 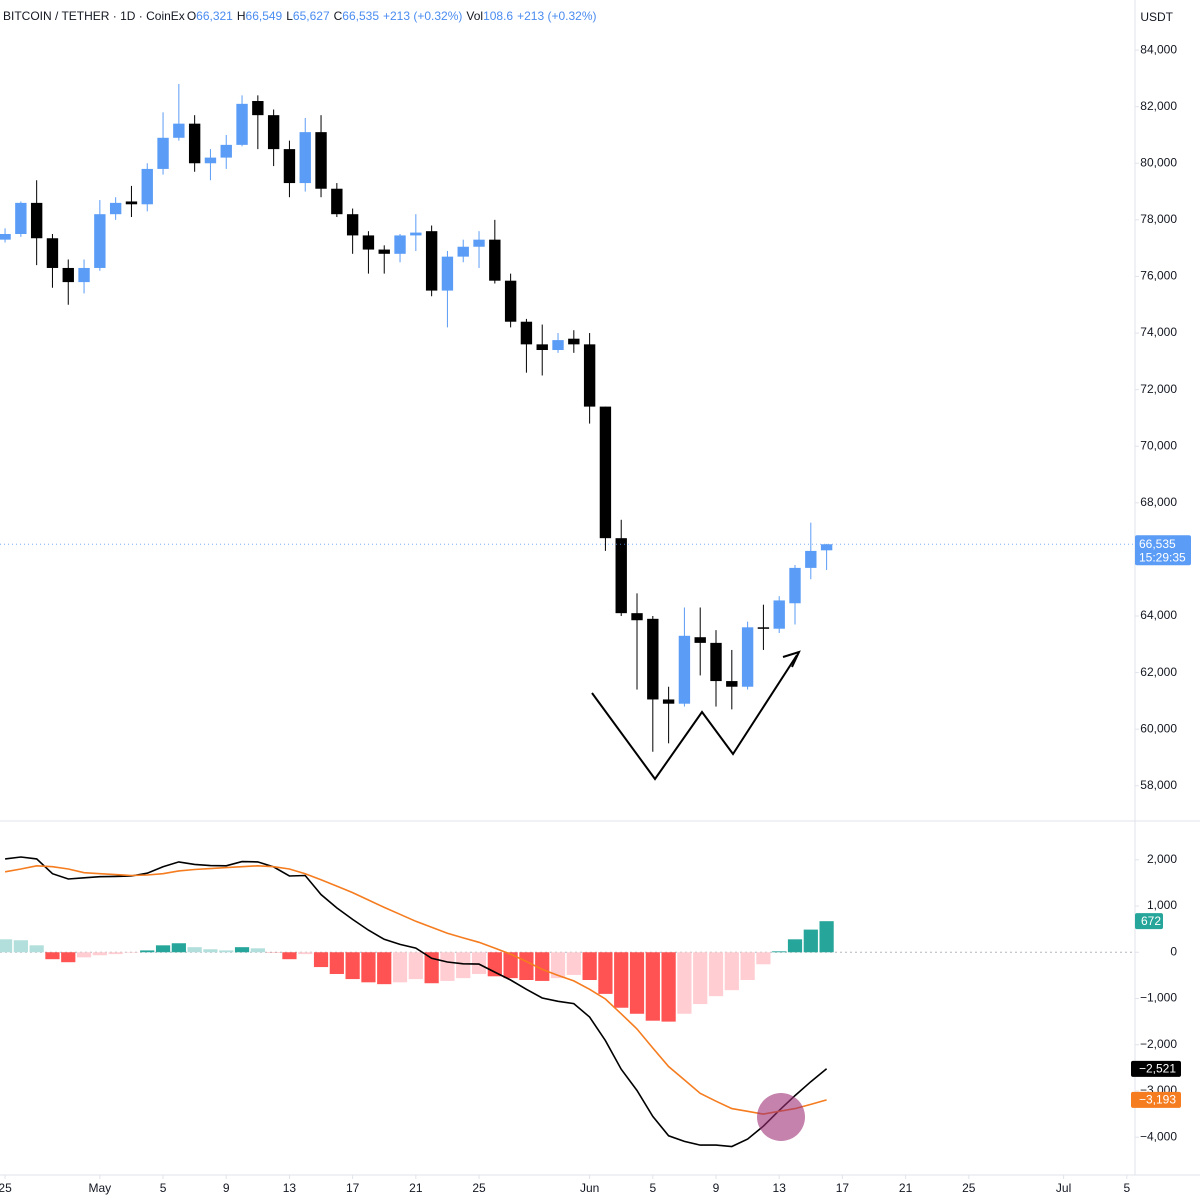 What do you see at coordinates (906, 1188) in the screenshot?
I see `x-tick-label: 21` at bounding box center [906, 1188].